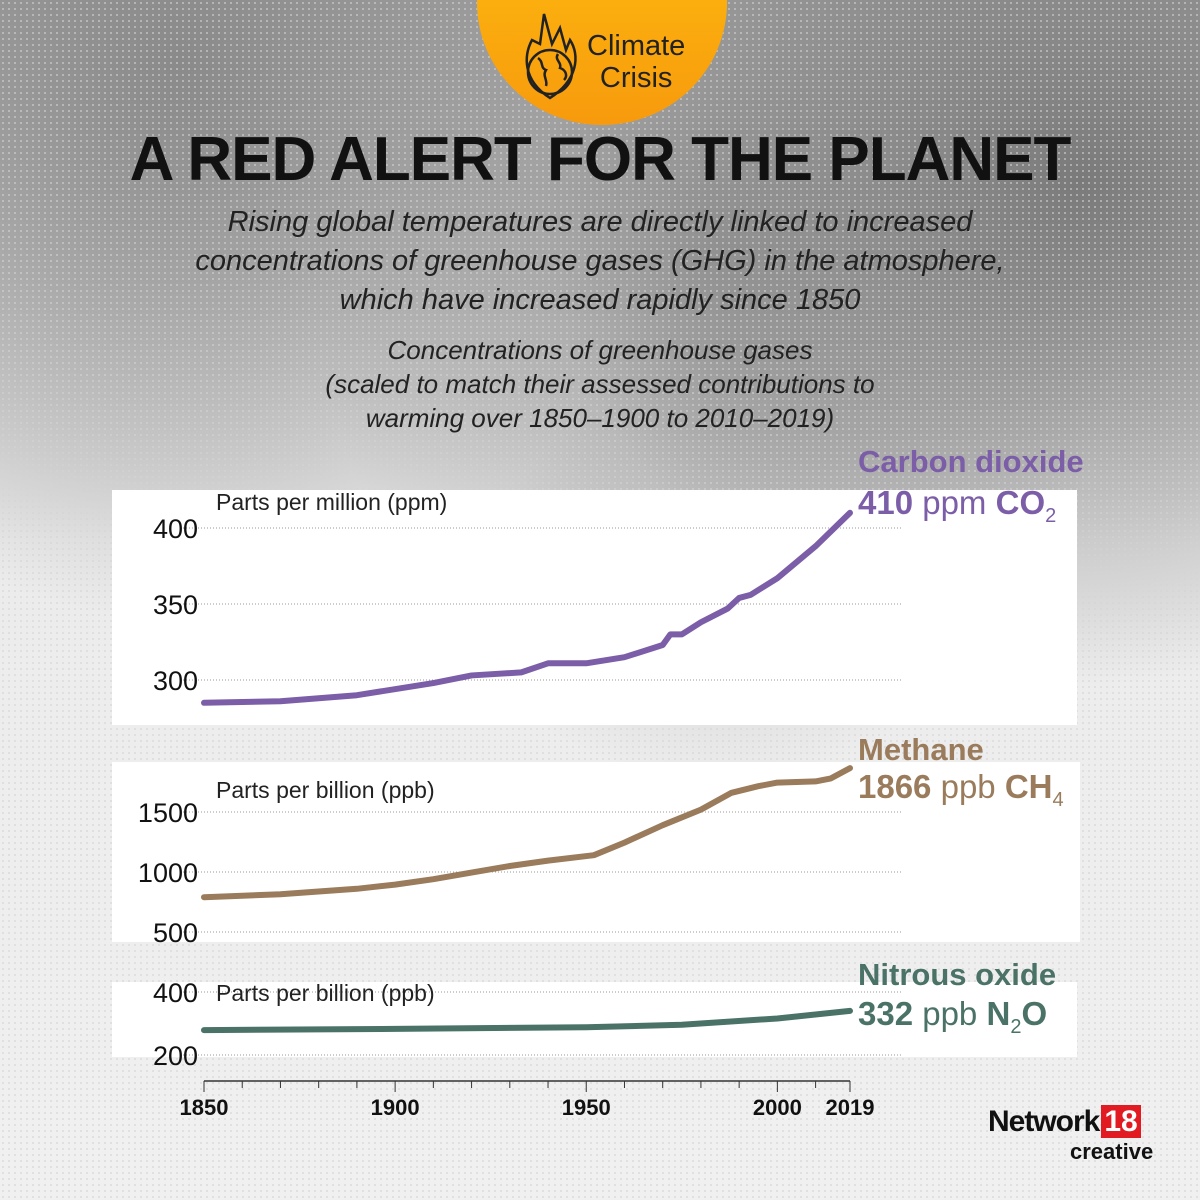 This screenshot has height=1200, width=1200. I want to click on burning-globe-icon, so click(551, 56).